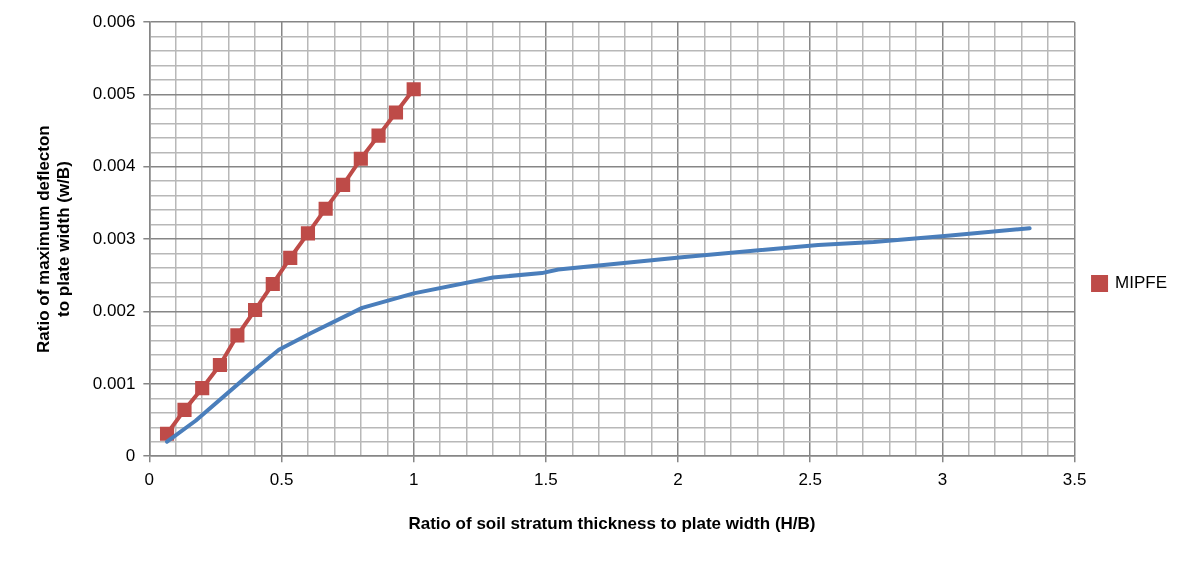 The height and width of the screenshot is (575, 1197). I want to click on x-axis-title: Ratio of soil stratum thickness to plate width (H/B), so click(612, 524).